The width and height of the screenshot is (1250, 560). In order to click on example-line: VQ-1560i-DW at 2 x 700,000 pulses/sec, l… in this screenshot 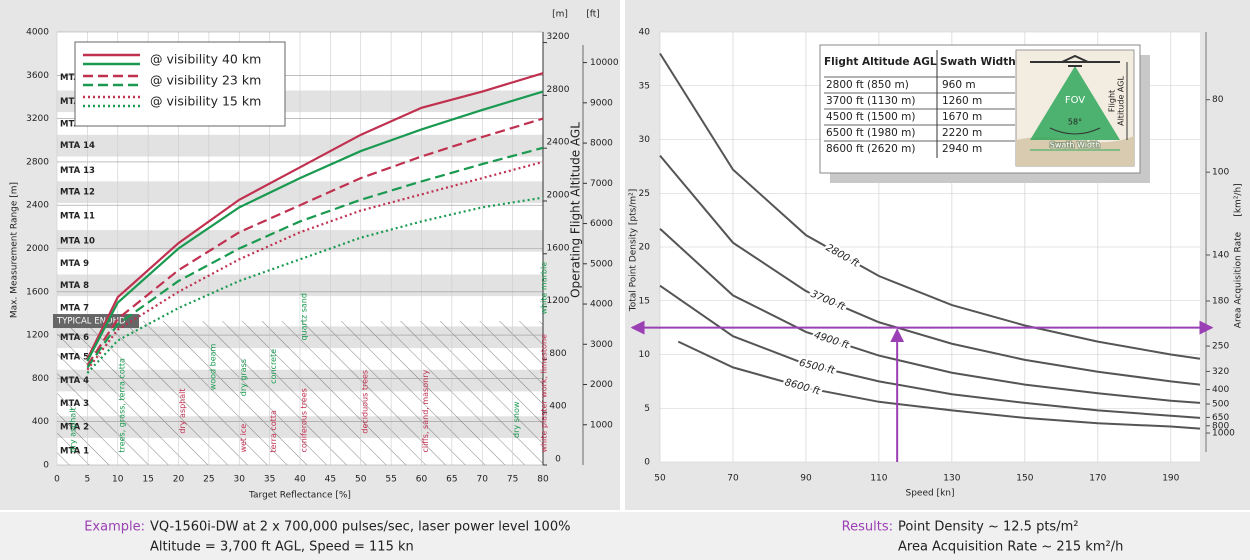, I will do `click(360, 527)`.